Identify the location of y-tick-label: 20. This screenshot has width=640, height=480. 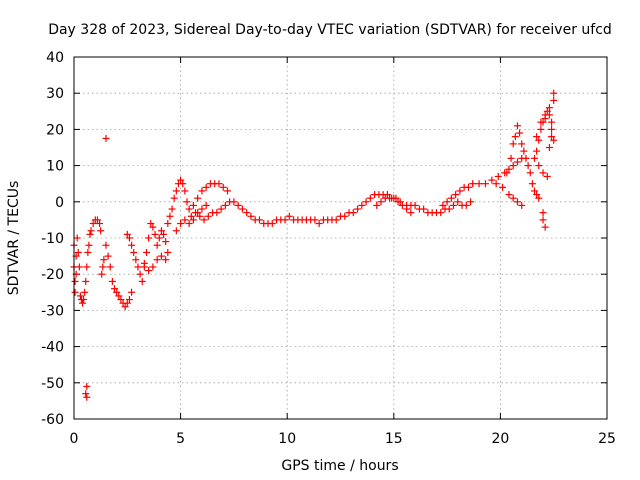
(55, 130).